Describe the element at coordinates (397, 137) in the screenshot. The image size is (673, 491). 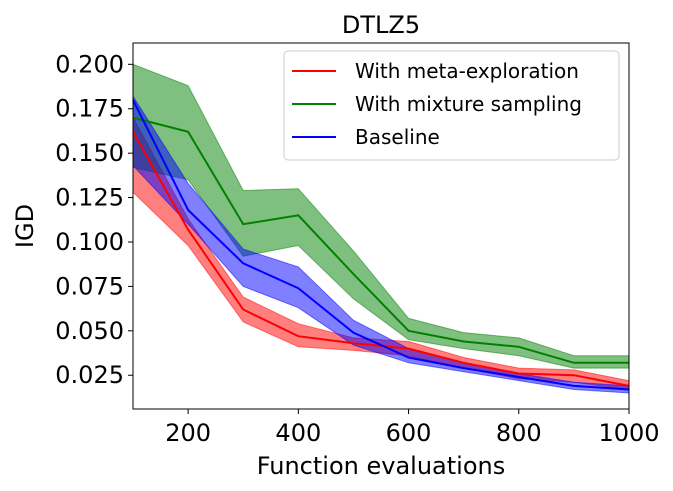
I see `legend-label-baseline: Baseline` at that location.